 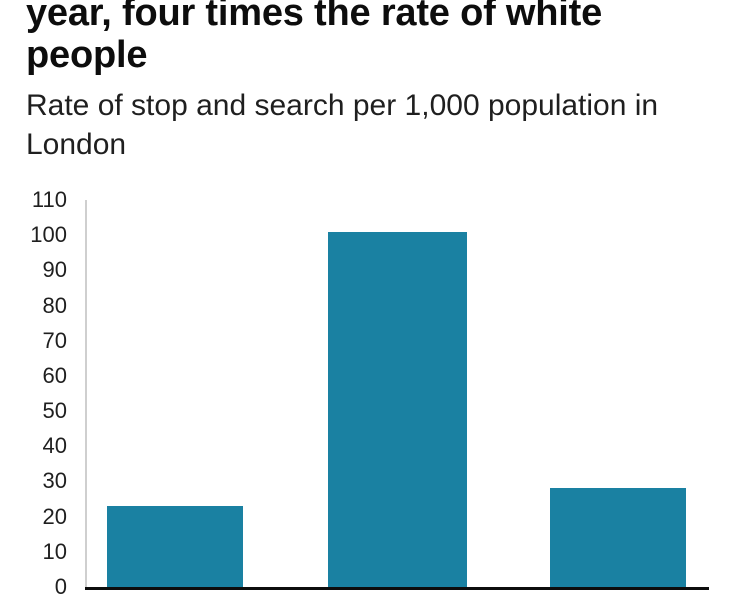 What do you see at coordinates (54, 305) in the screenshot?
I see `y-tick-label: 80` at bounding box center [54, 305].